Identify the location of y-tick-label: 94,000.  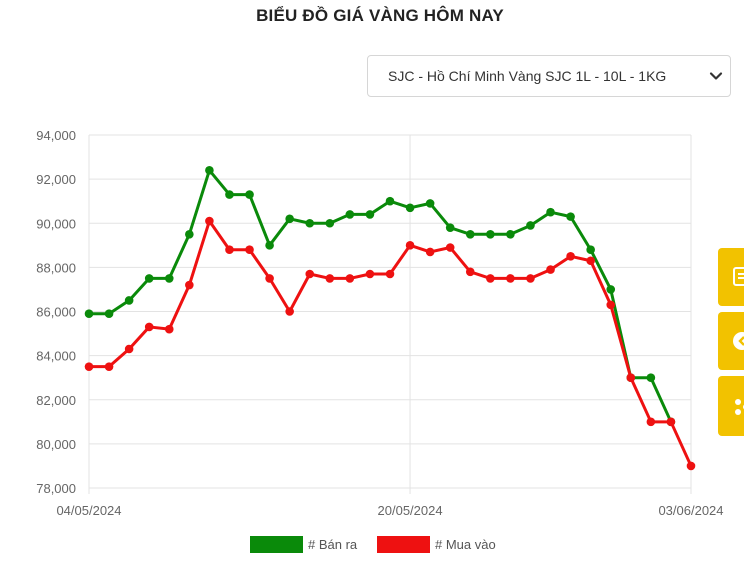
(56, 135).